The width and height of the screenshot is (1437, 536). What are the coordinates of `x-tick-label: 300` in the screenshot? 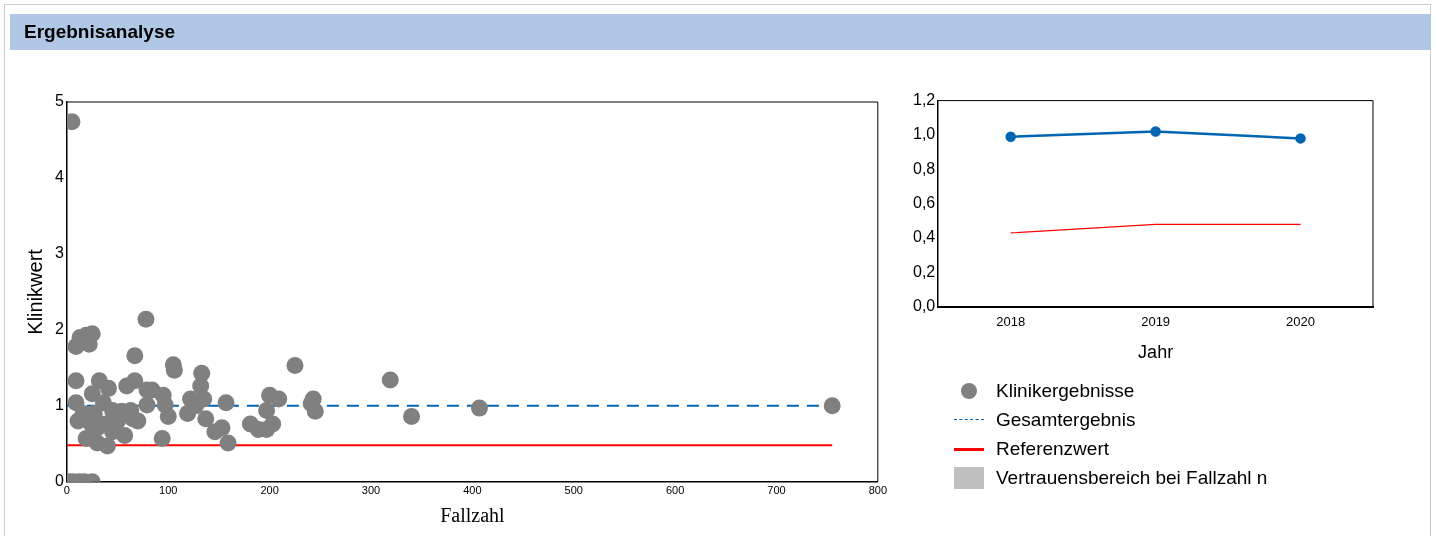 It's located at (371, 490).